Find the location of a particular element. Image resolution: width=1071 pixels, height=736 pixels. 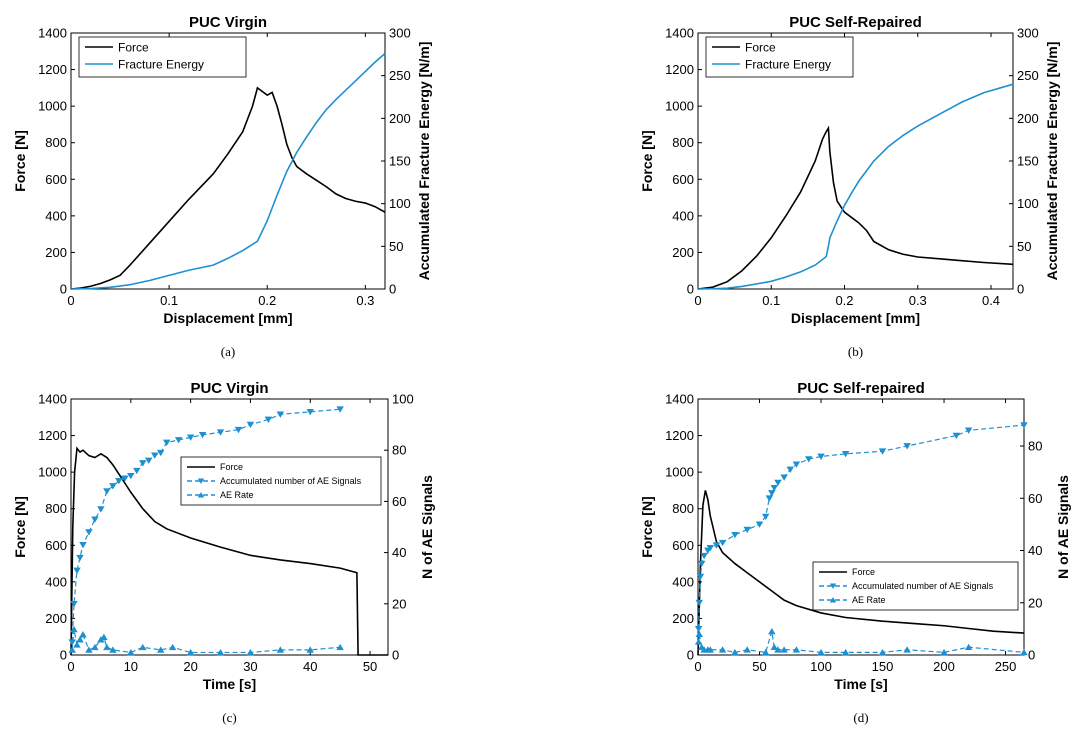

y2-tick-label: 20 is located at coordinates (399, 603).